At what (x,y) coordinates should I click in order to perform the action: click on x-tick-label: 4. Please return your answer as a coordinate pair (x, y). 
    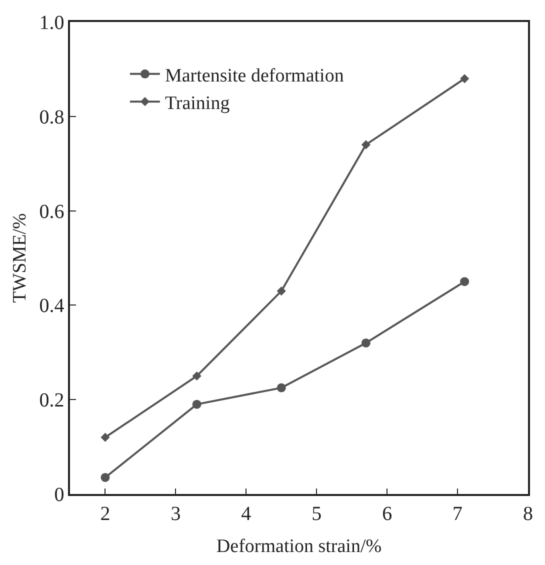
    Looking at the image, I should click on (246, 513).